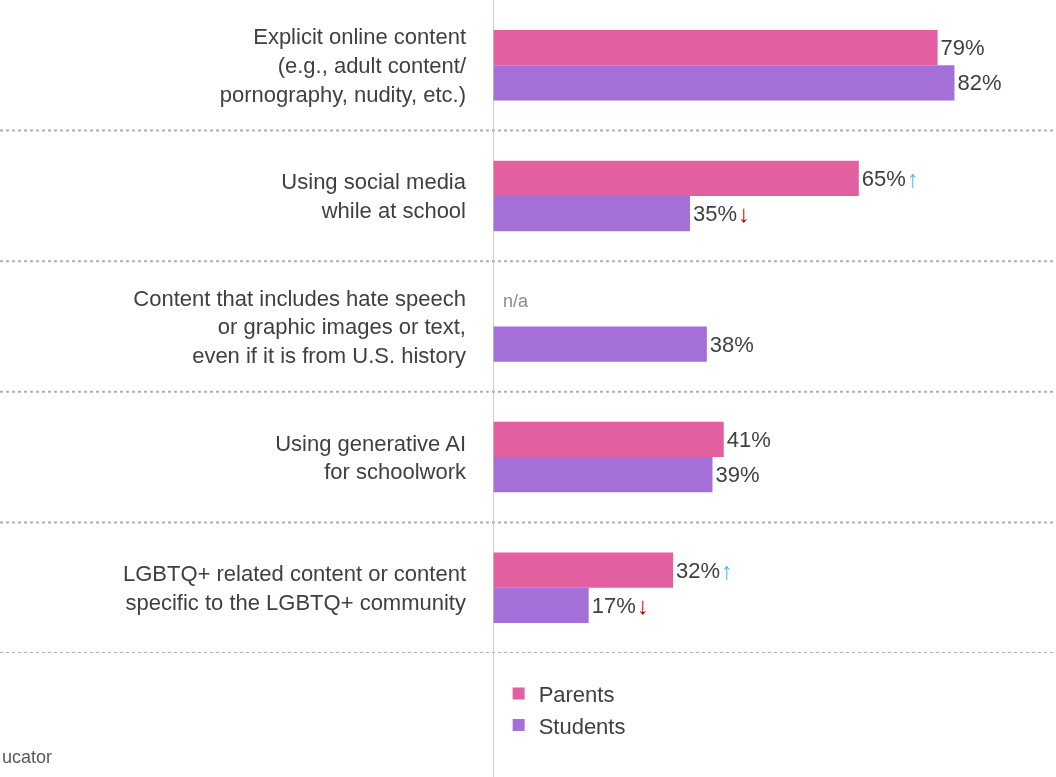 This screenshot has height=777, width=1056. Describe the element at coordinates (715, 214) in the screenshot. I see `data-label: 35%` at that location.